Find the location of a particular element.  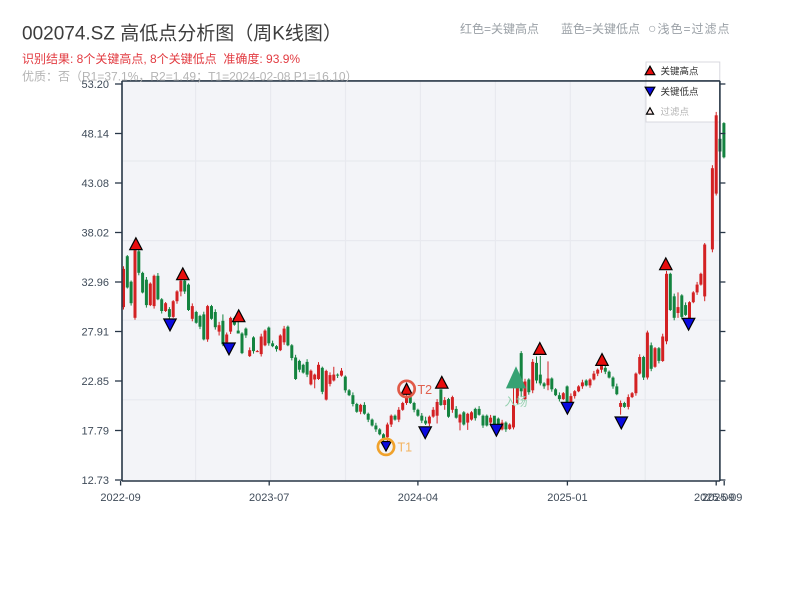

svg-text: 2023-07 is located at coordinates (269, 498).